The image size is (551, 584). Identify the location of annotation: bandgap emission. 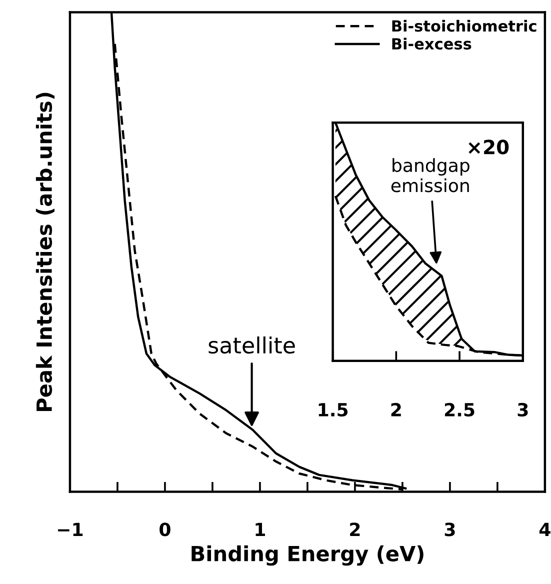
(430, 175).